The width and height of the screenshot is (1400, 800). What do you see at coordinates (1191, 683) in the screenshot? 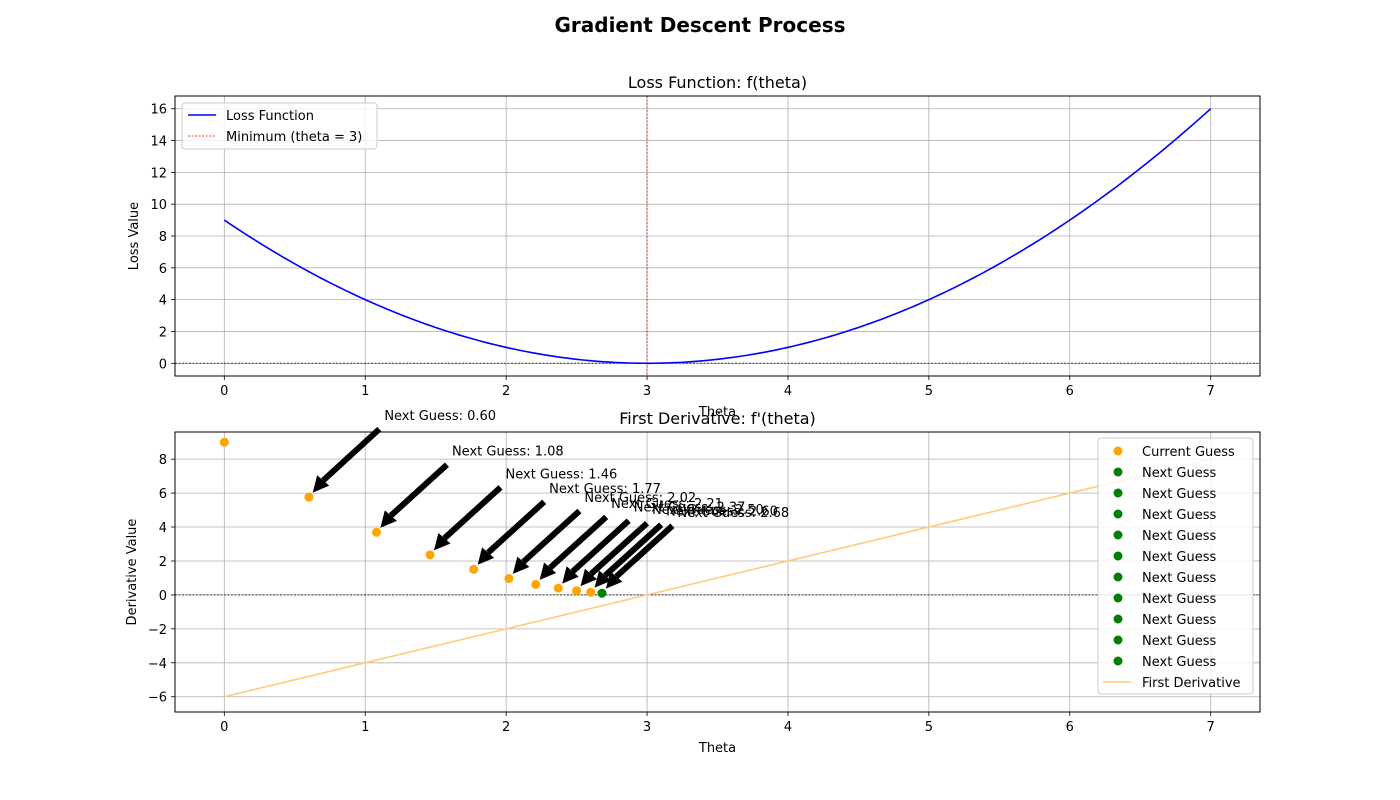
I see `legend-first-derivative-label: First Derivative` at bounding box center [1191, 683].